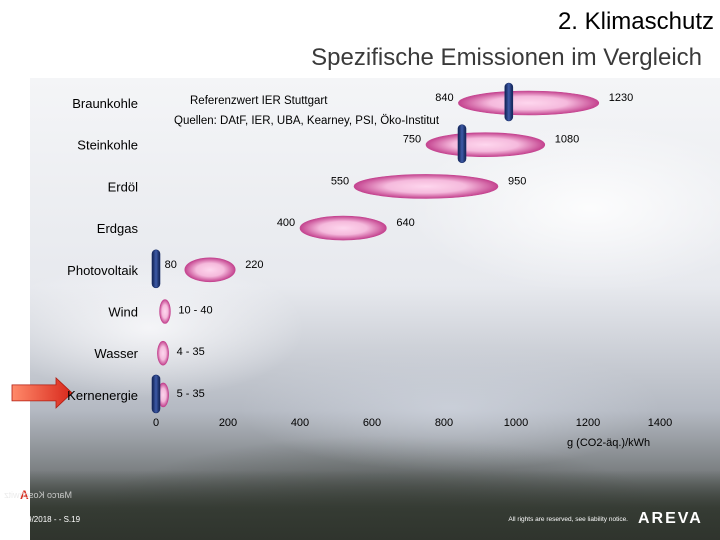 This screenshot has width=720, height=540. I want to click on value-label-min-steinkohle: 750, so click(412, 140).